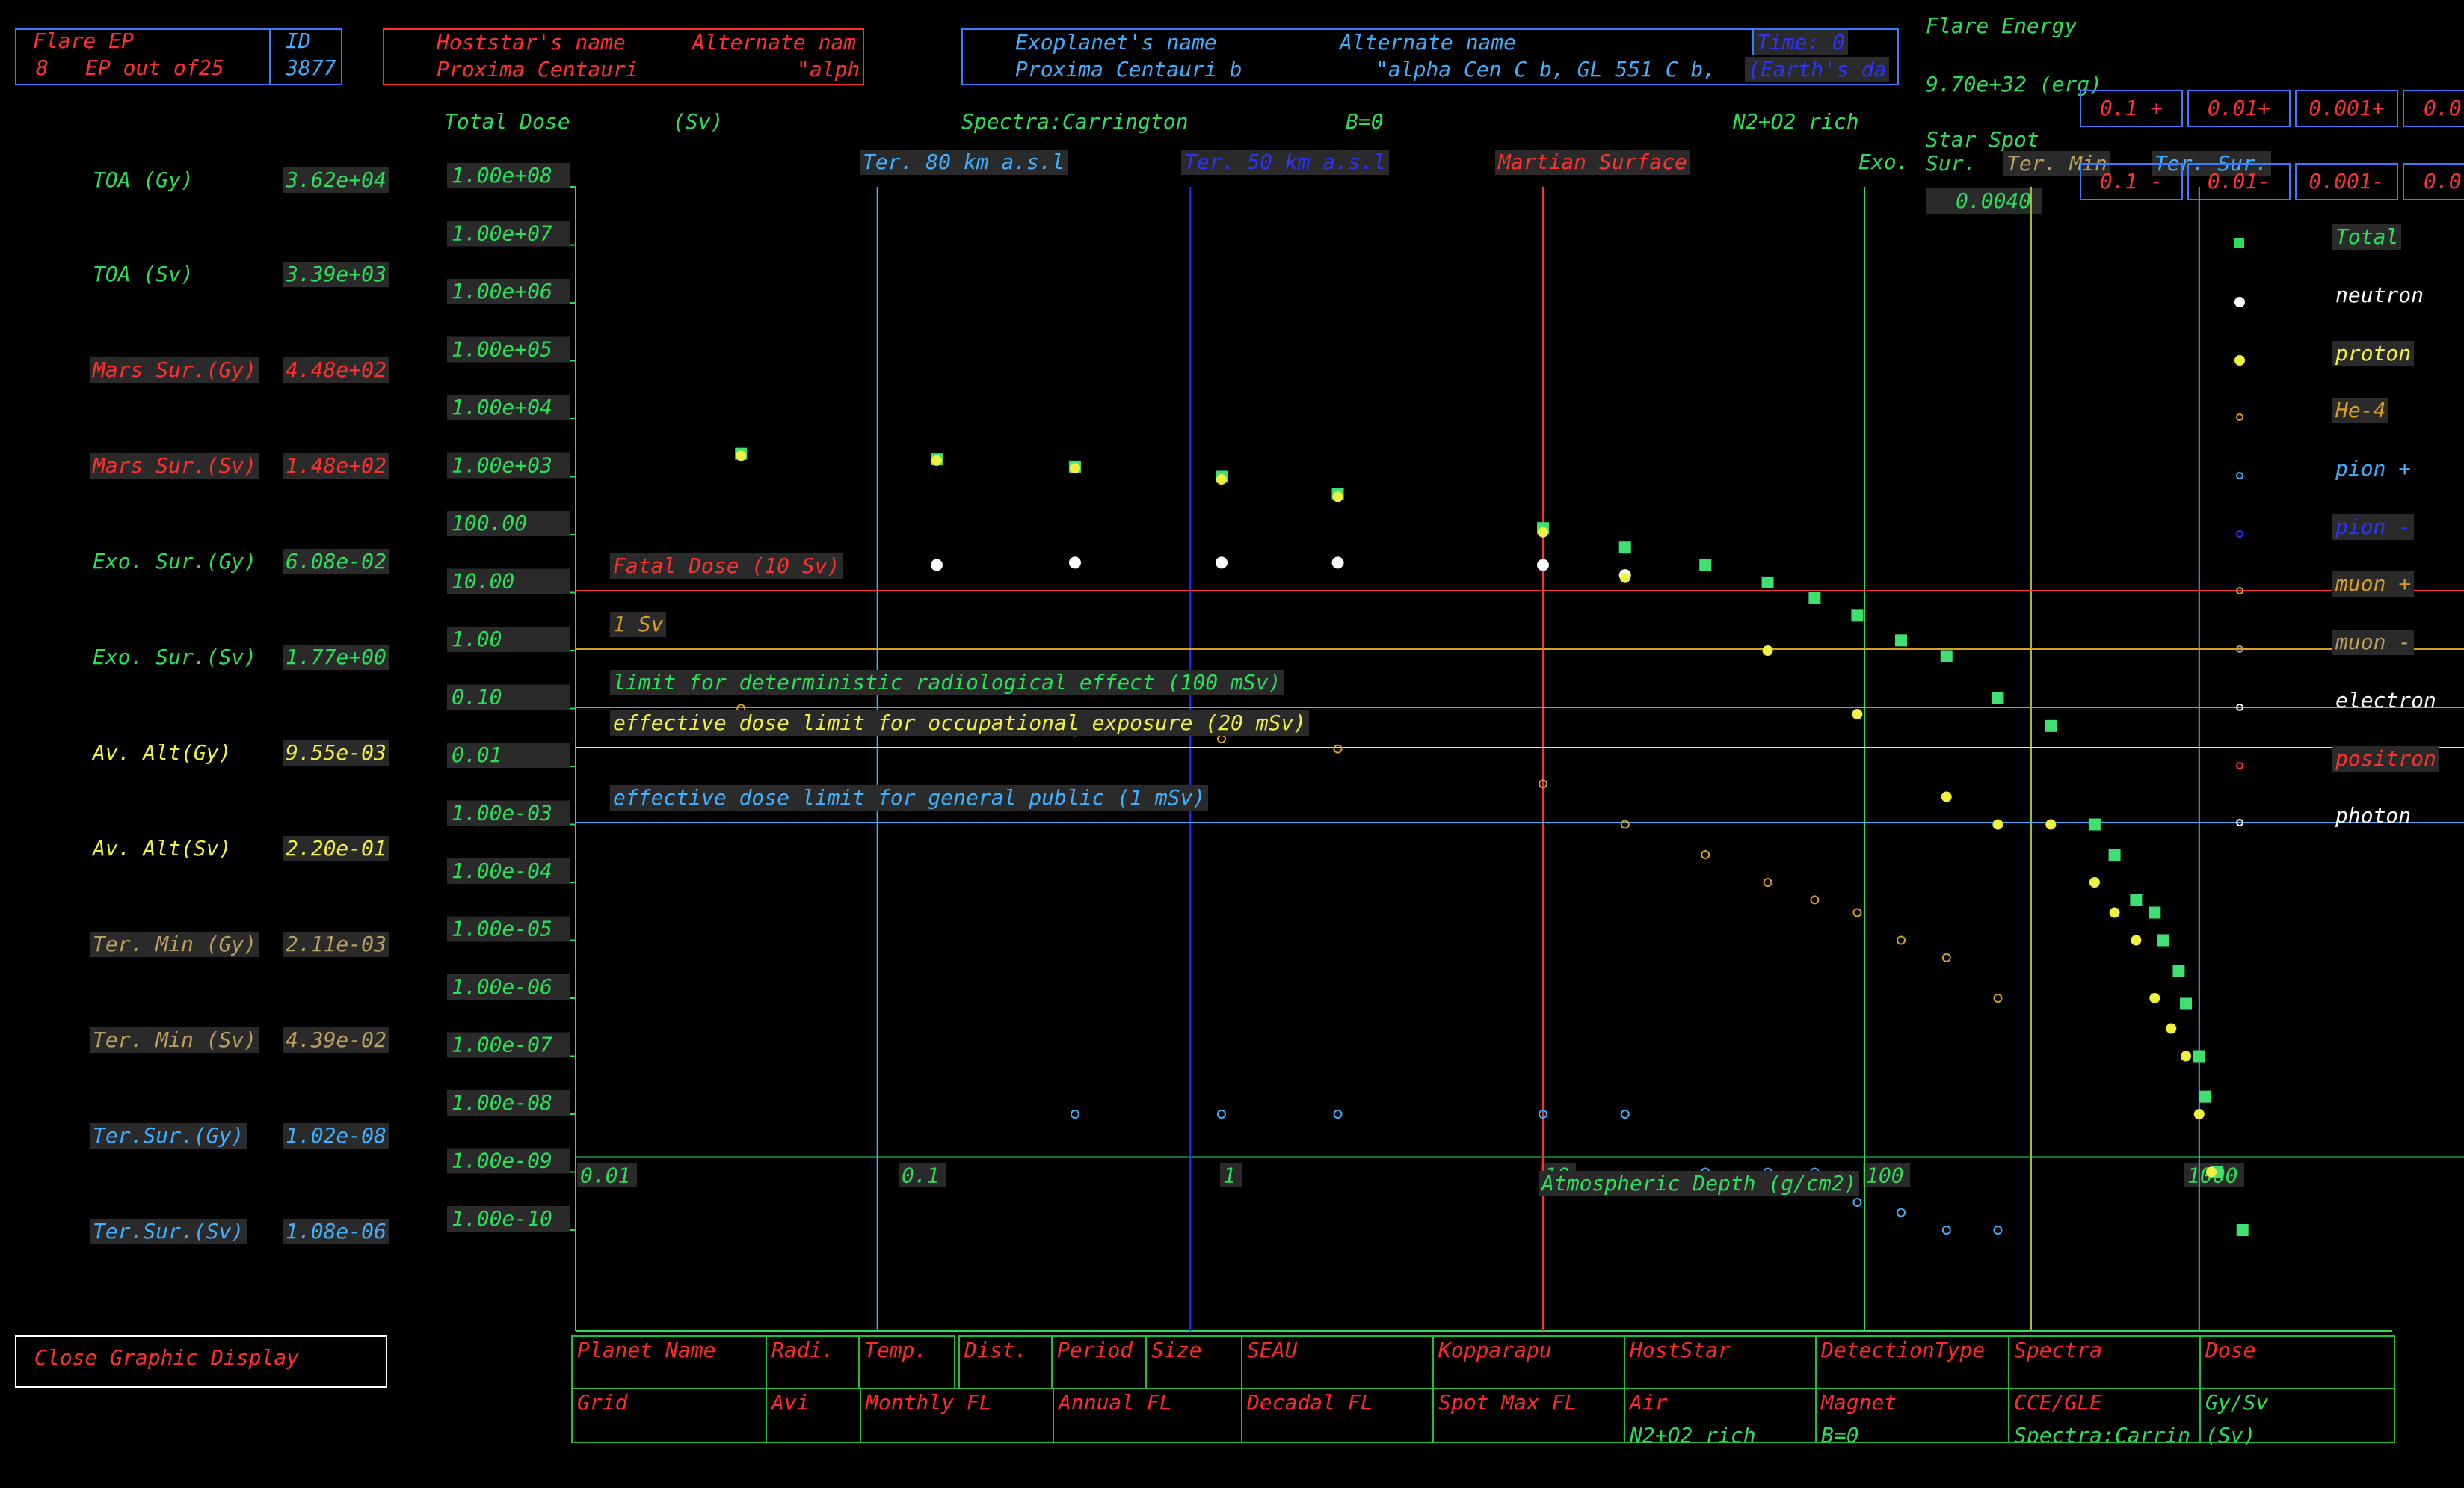 The height and width of the screenshot is (1488, 2464). Describe the element at coordinates (1365, 121) in the screenshot. I see `b-field-label: B=0` at that location.